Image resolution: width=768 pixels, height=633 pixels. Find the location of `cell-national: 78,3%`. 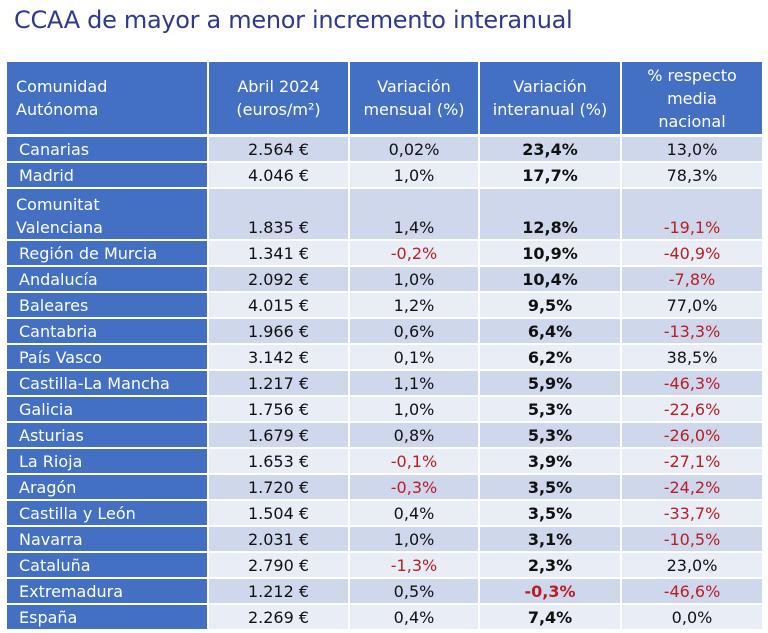

cell-national: 78,3% is located at coordinates (691, 175).